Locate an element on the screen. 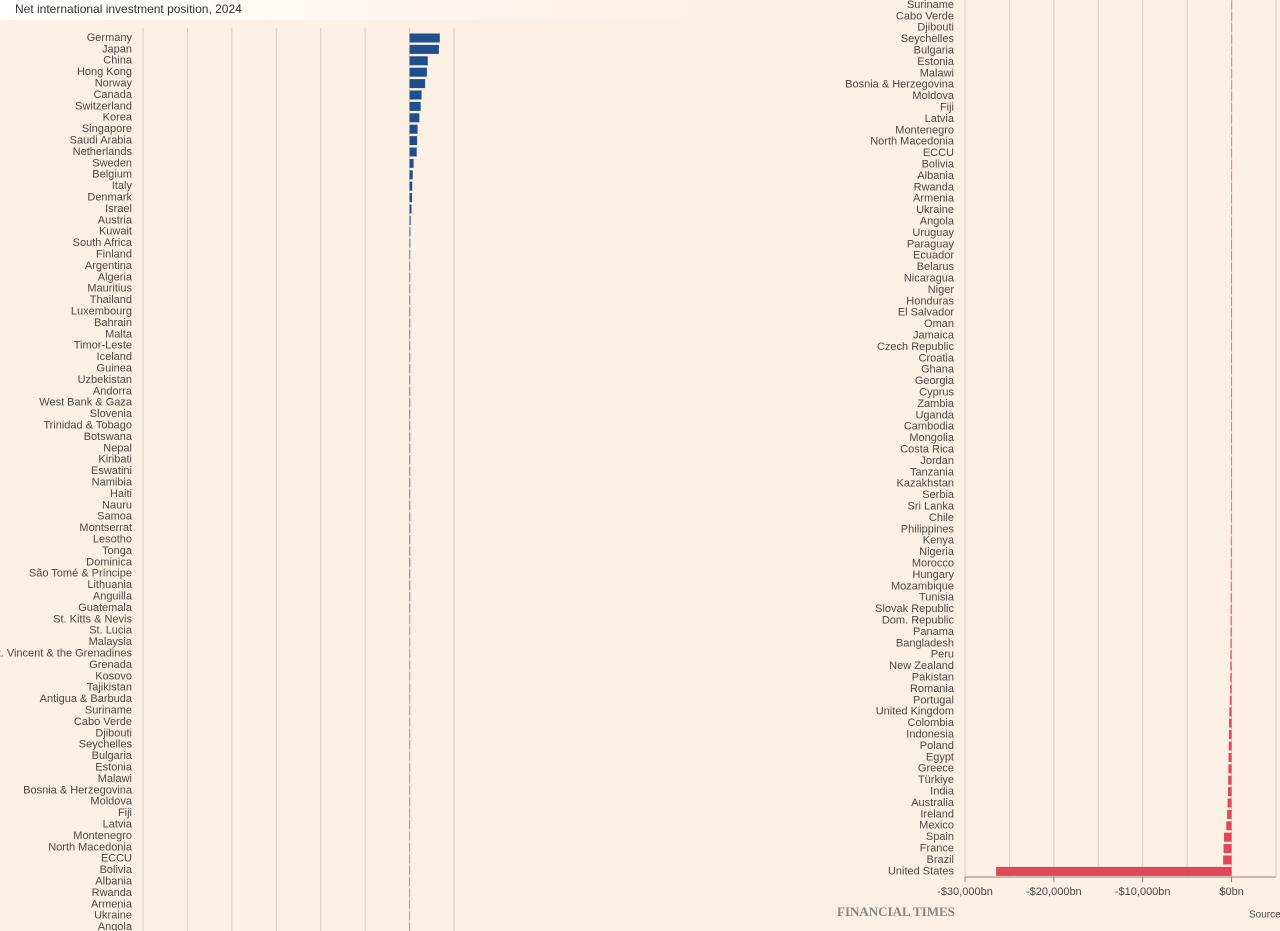  y-tick-label: Switzerland is located at coordinates (103, 106).